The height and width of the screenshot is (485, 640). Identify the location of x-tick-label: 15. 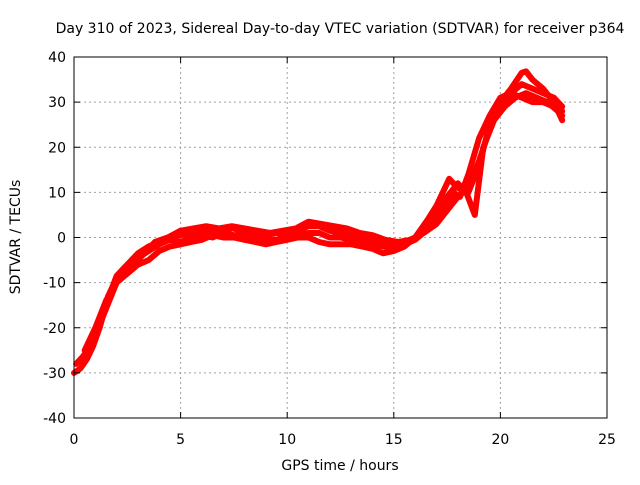
(394, 440).